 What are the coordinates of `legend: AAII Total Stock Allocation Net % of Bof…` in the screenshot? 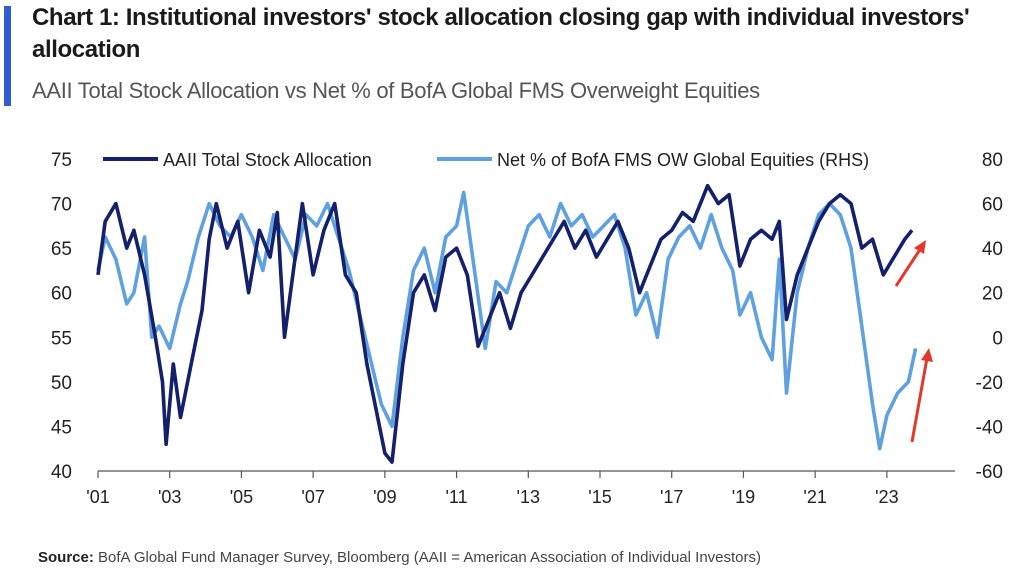 It's located at (486, 160).